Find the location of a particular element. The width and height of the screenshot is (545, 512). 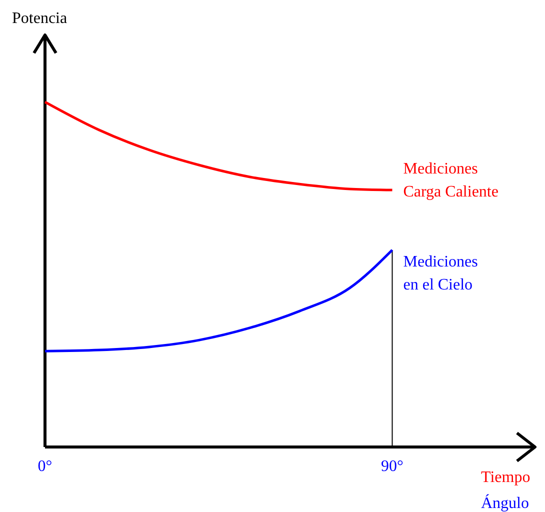

series-label: Mediciones Carga Caliente is located at coordinates (450, 180).